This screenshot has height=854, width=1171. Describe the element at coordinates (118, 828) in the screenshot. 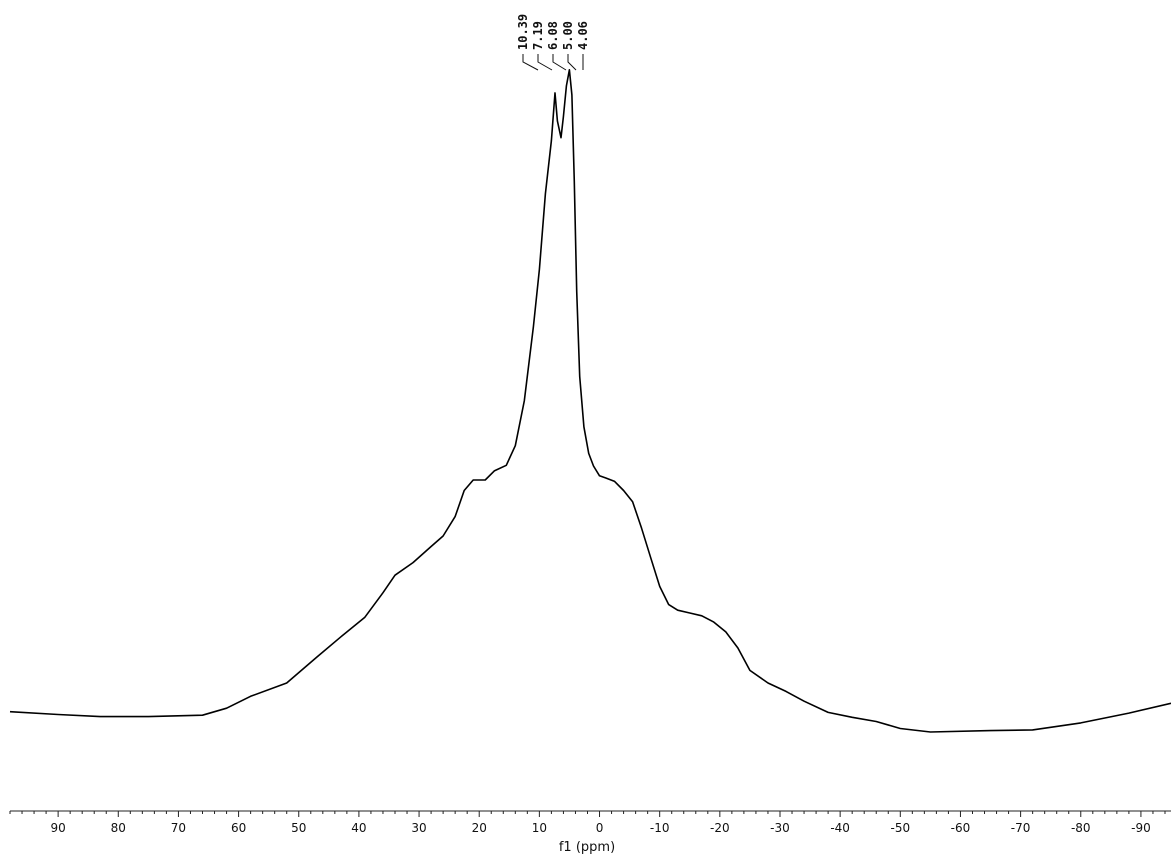

I see `x-tick-label: 80` at that location.